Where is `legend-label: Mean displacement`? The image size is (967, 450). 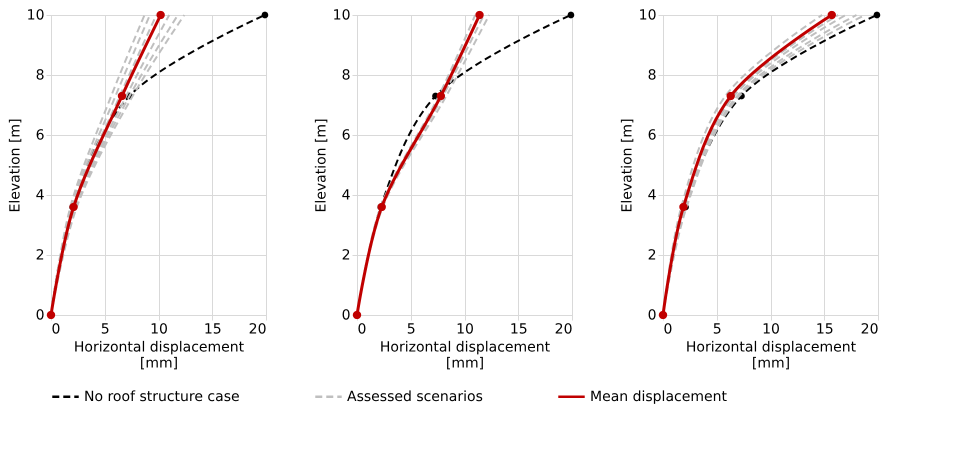
legend-label: Mean displacement is located at coordinates (659, 396).